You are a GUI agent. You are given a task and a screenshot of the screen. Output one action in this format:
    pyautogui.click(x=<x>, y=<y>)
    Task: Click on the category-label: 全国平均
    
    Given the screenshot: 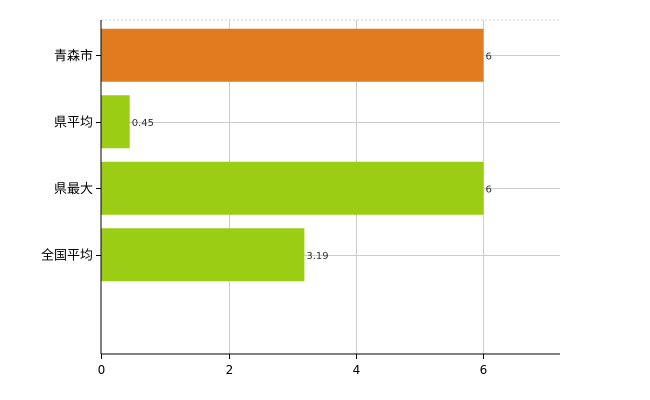 What is the action you would take?
    pyautogui.click(x=67, y=255)
    